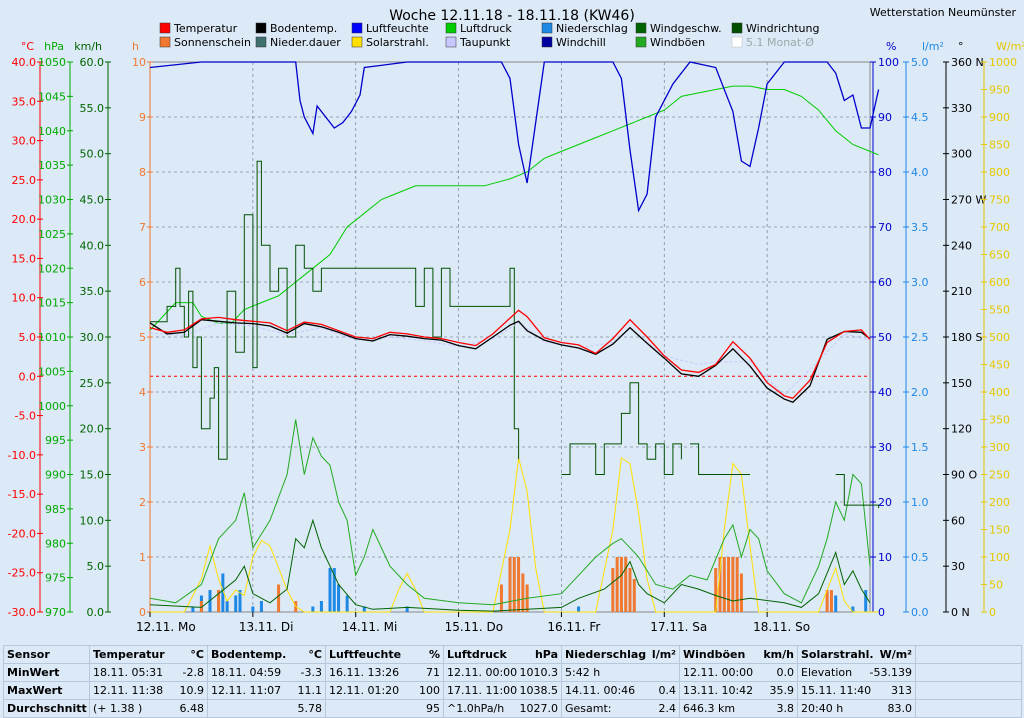 The height and width of the screenshot is (718, 1024). What do you see at coordinates (999, 530) in the screenshot?
I see `axis-tick-label-solar: 150` at bounding box center [999, 530].